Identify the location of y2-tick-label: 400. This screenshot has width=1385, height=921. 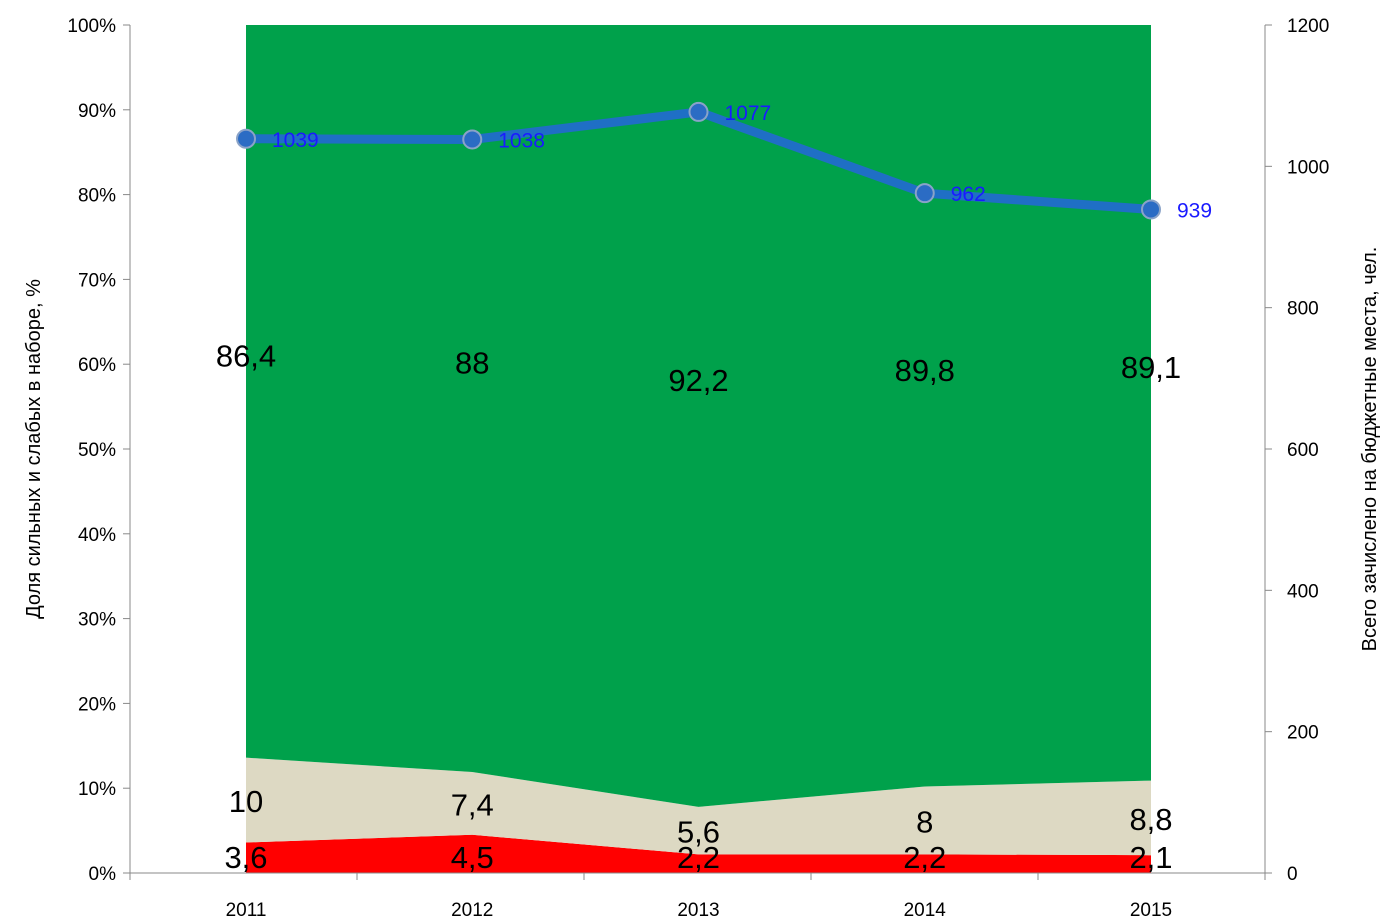
(1303, 591).